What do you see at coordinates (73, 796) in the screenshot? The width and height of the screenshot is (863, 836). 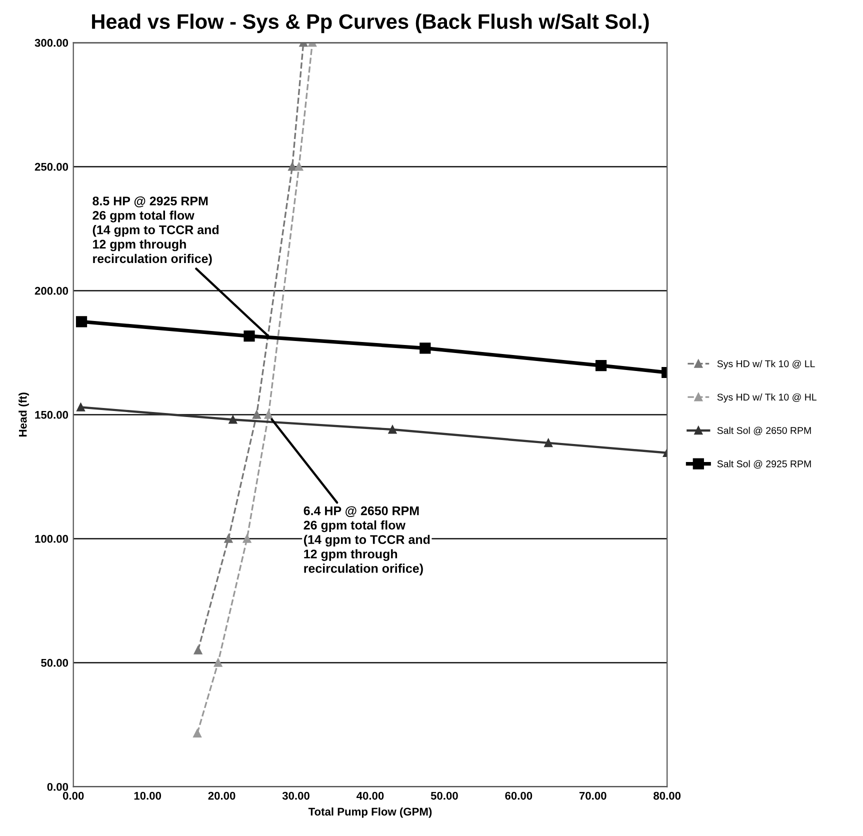 I see `x-tick-label: 0.00` at bounding box center [73, 796].